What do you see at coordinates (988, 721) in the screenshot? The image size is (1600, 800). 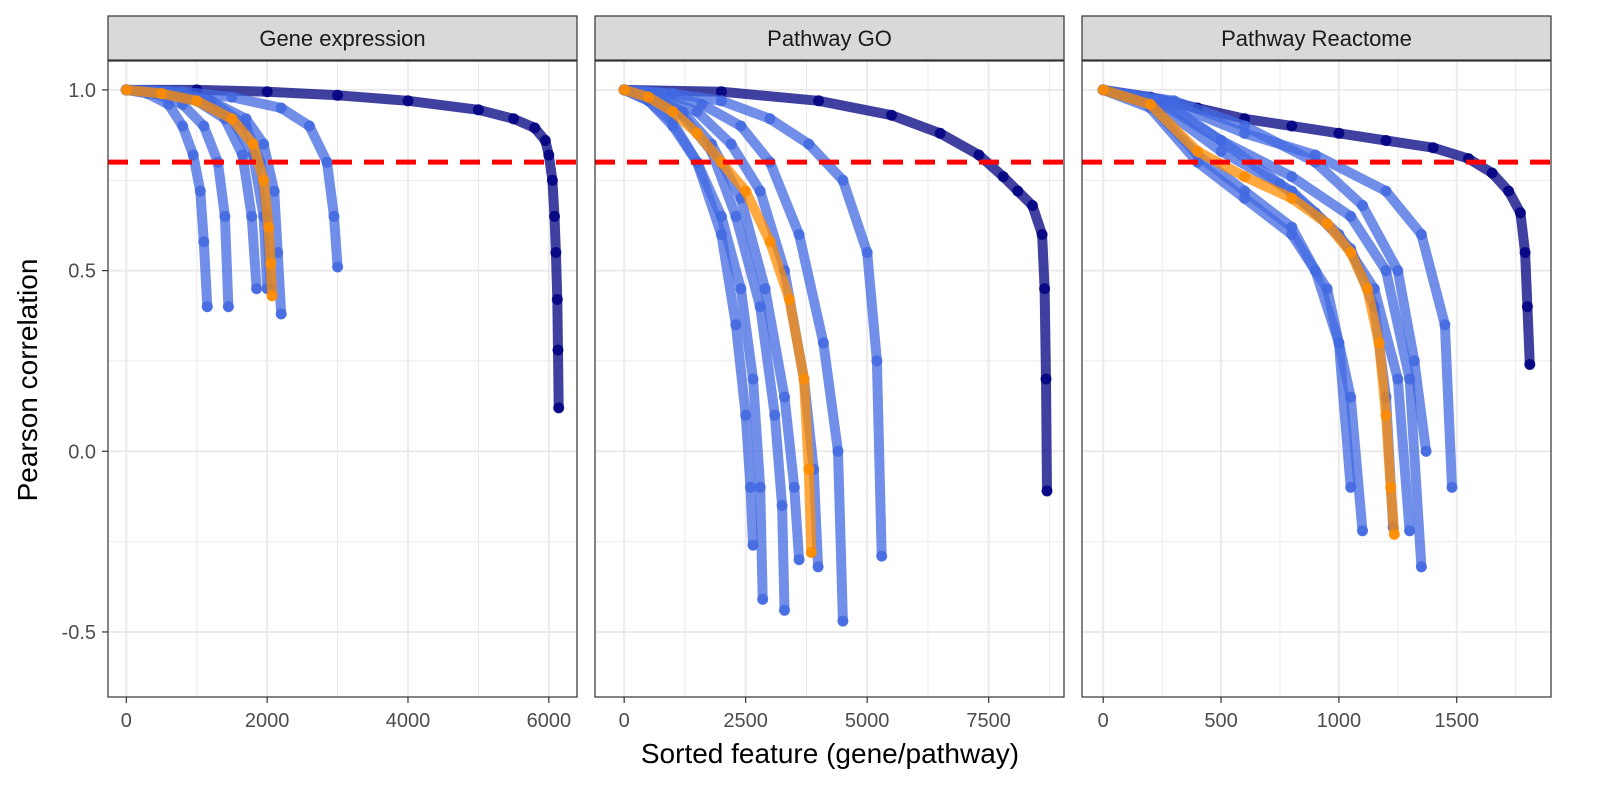 I see `x-tick-label: 7500` at bounding box center [988, 721].